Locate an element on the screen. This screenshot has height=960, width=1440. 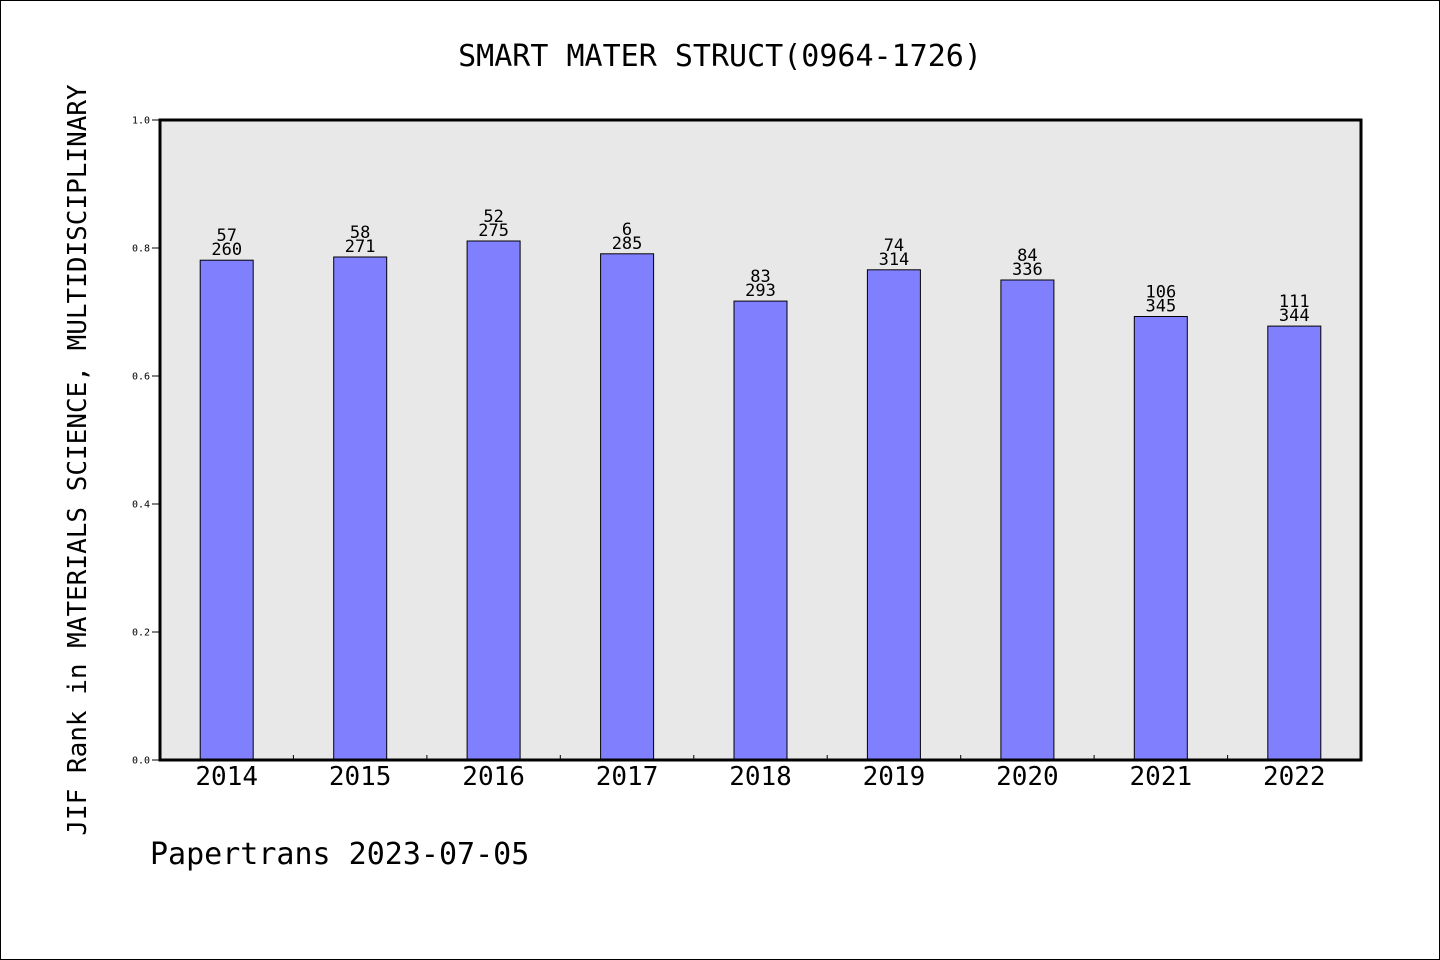
y-axis: 0.0 0.2 0.4 0.6 0.8 1.0 is located at coordinates (146, 441).